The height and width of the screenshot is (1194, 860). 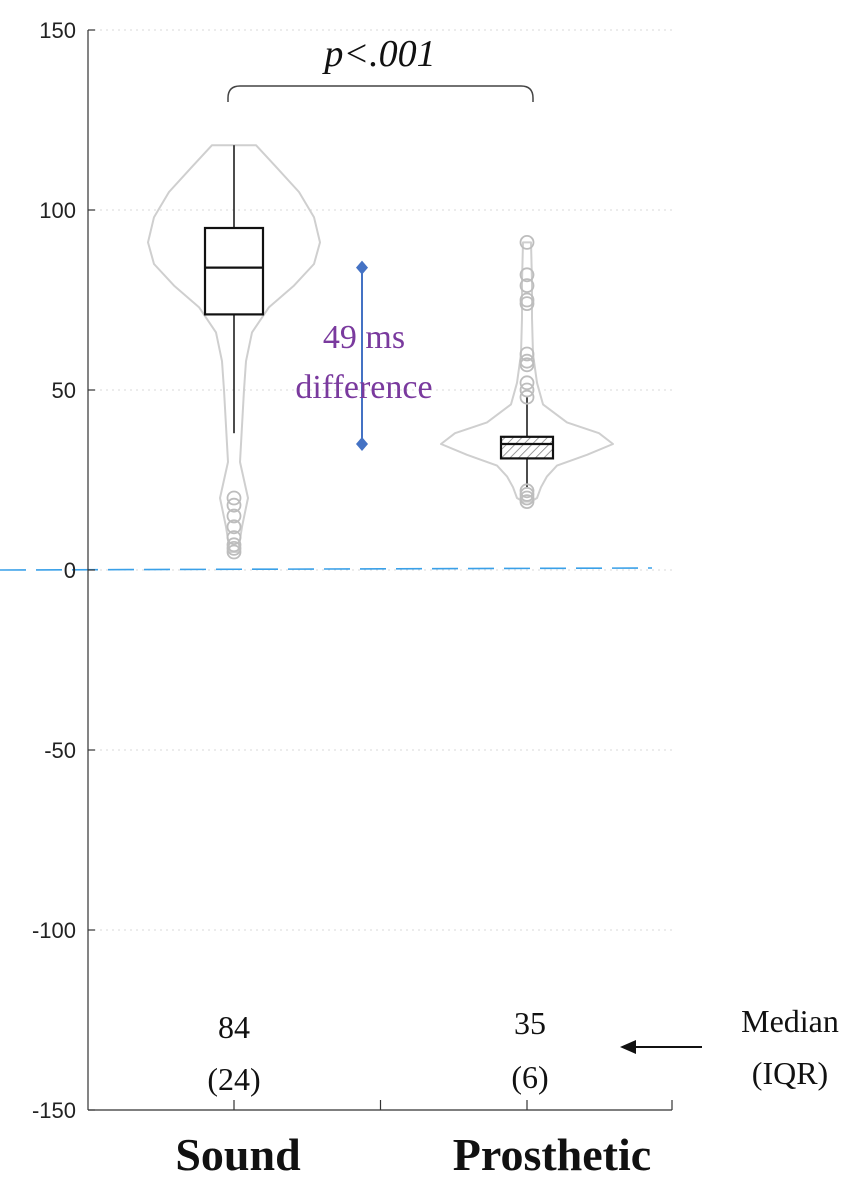 I want to click on sound-box, so click(x=234, y=271).